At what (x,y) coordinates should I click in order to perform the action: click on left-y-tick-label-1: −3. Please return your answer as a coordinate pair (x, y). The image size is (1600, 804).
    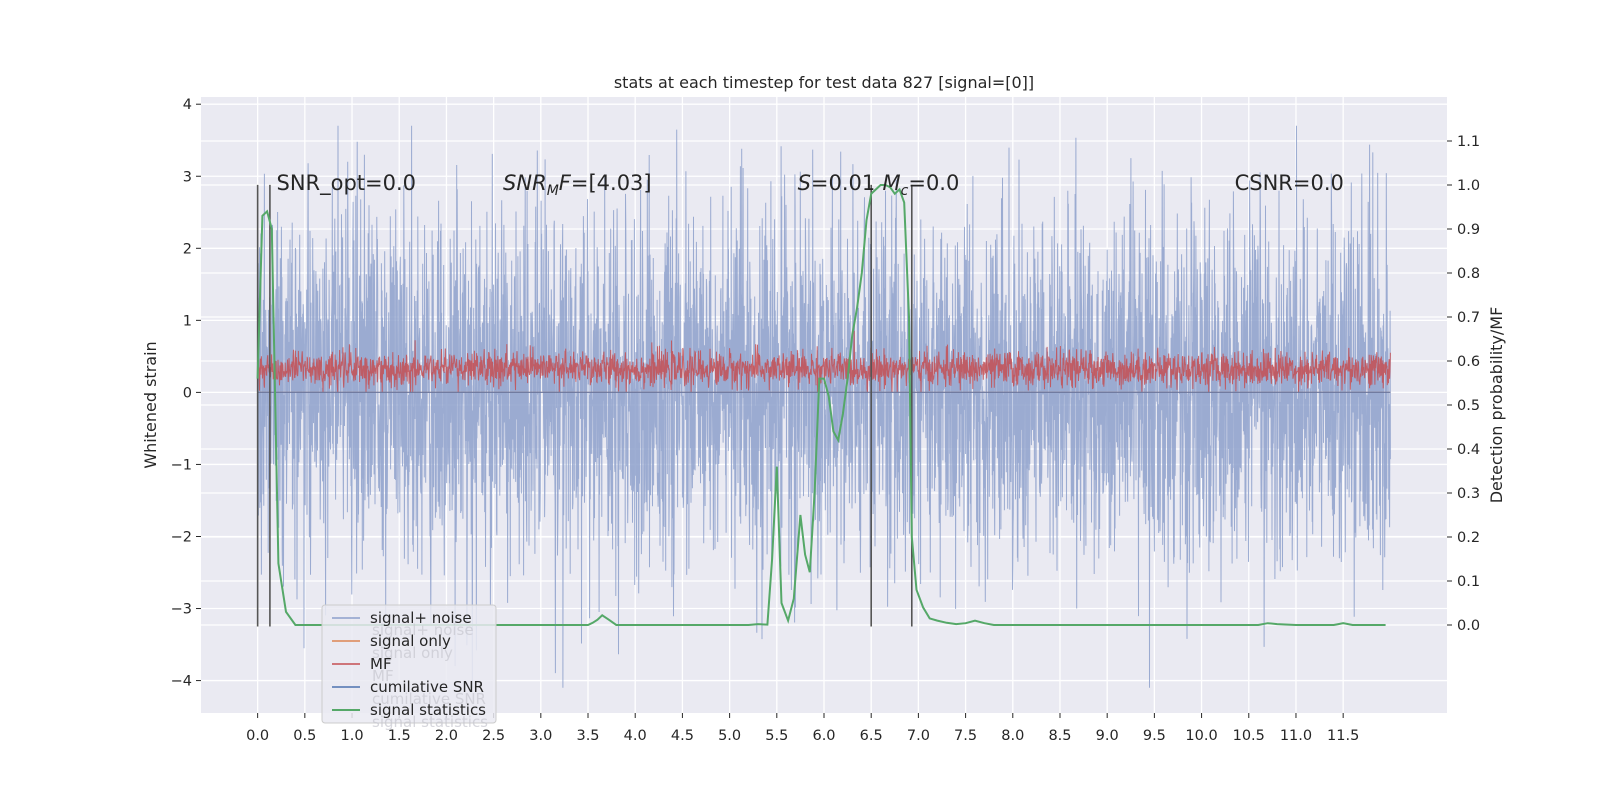
    Looking at the image, I should click on (181, 610).